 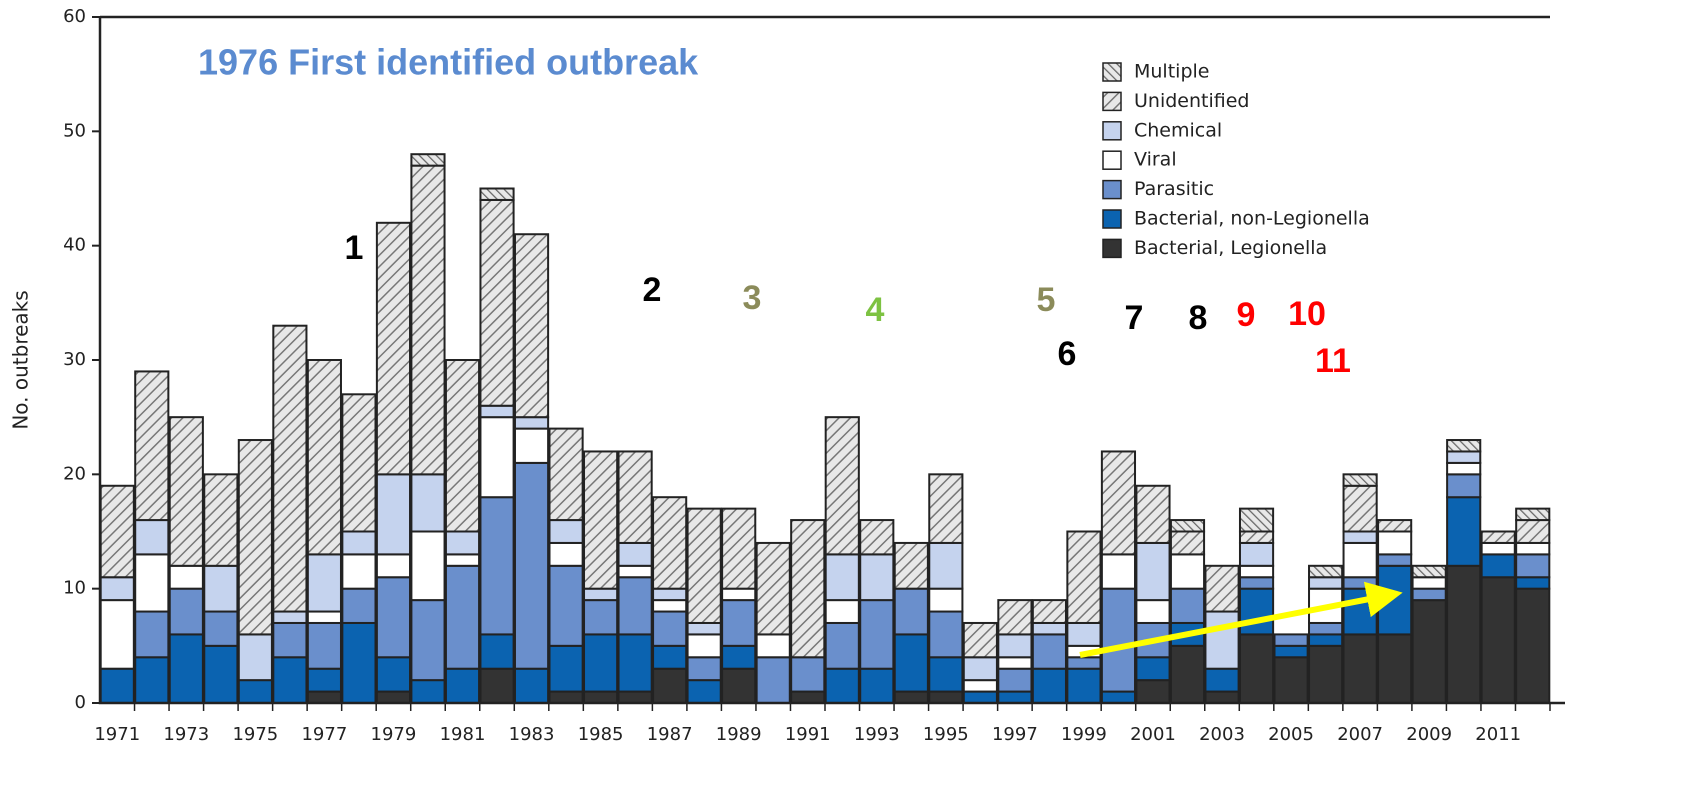 I want to click on trend-arrow, so click(x=1241, y=619).